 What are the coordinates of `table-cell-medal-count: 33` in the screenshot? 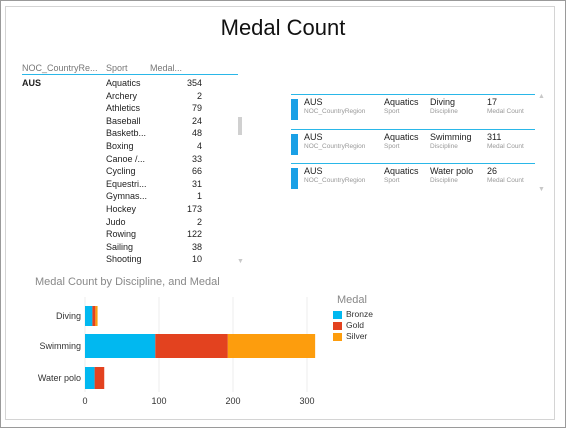 It's located at (196, 158).